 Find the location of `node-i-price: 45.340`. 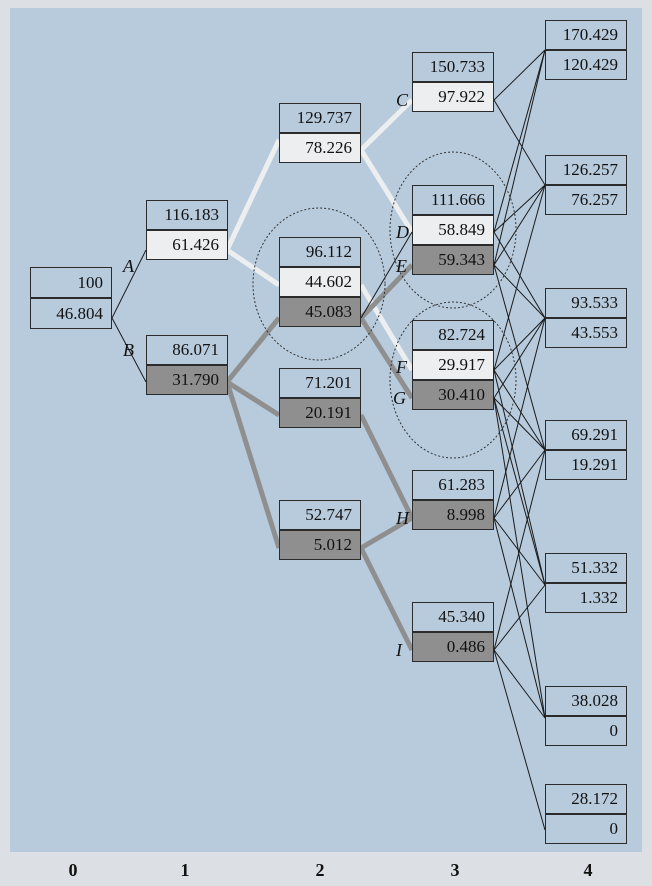

node-i-price: 45.340 is located at coordinates (453, 617).